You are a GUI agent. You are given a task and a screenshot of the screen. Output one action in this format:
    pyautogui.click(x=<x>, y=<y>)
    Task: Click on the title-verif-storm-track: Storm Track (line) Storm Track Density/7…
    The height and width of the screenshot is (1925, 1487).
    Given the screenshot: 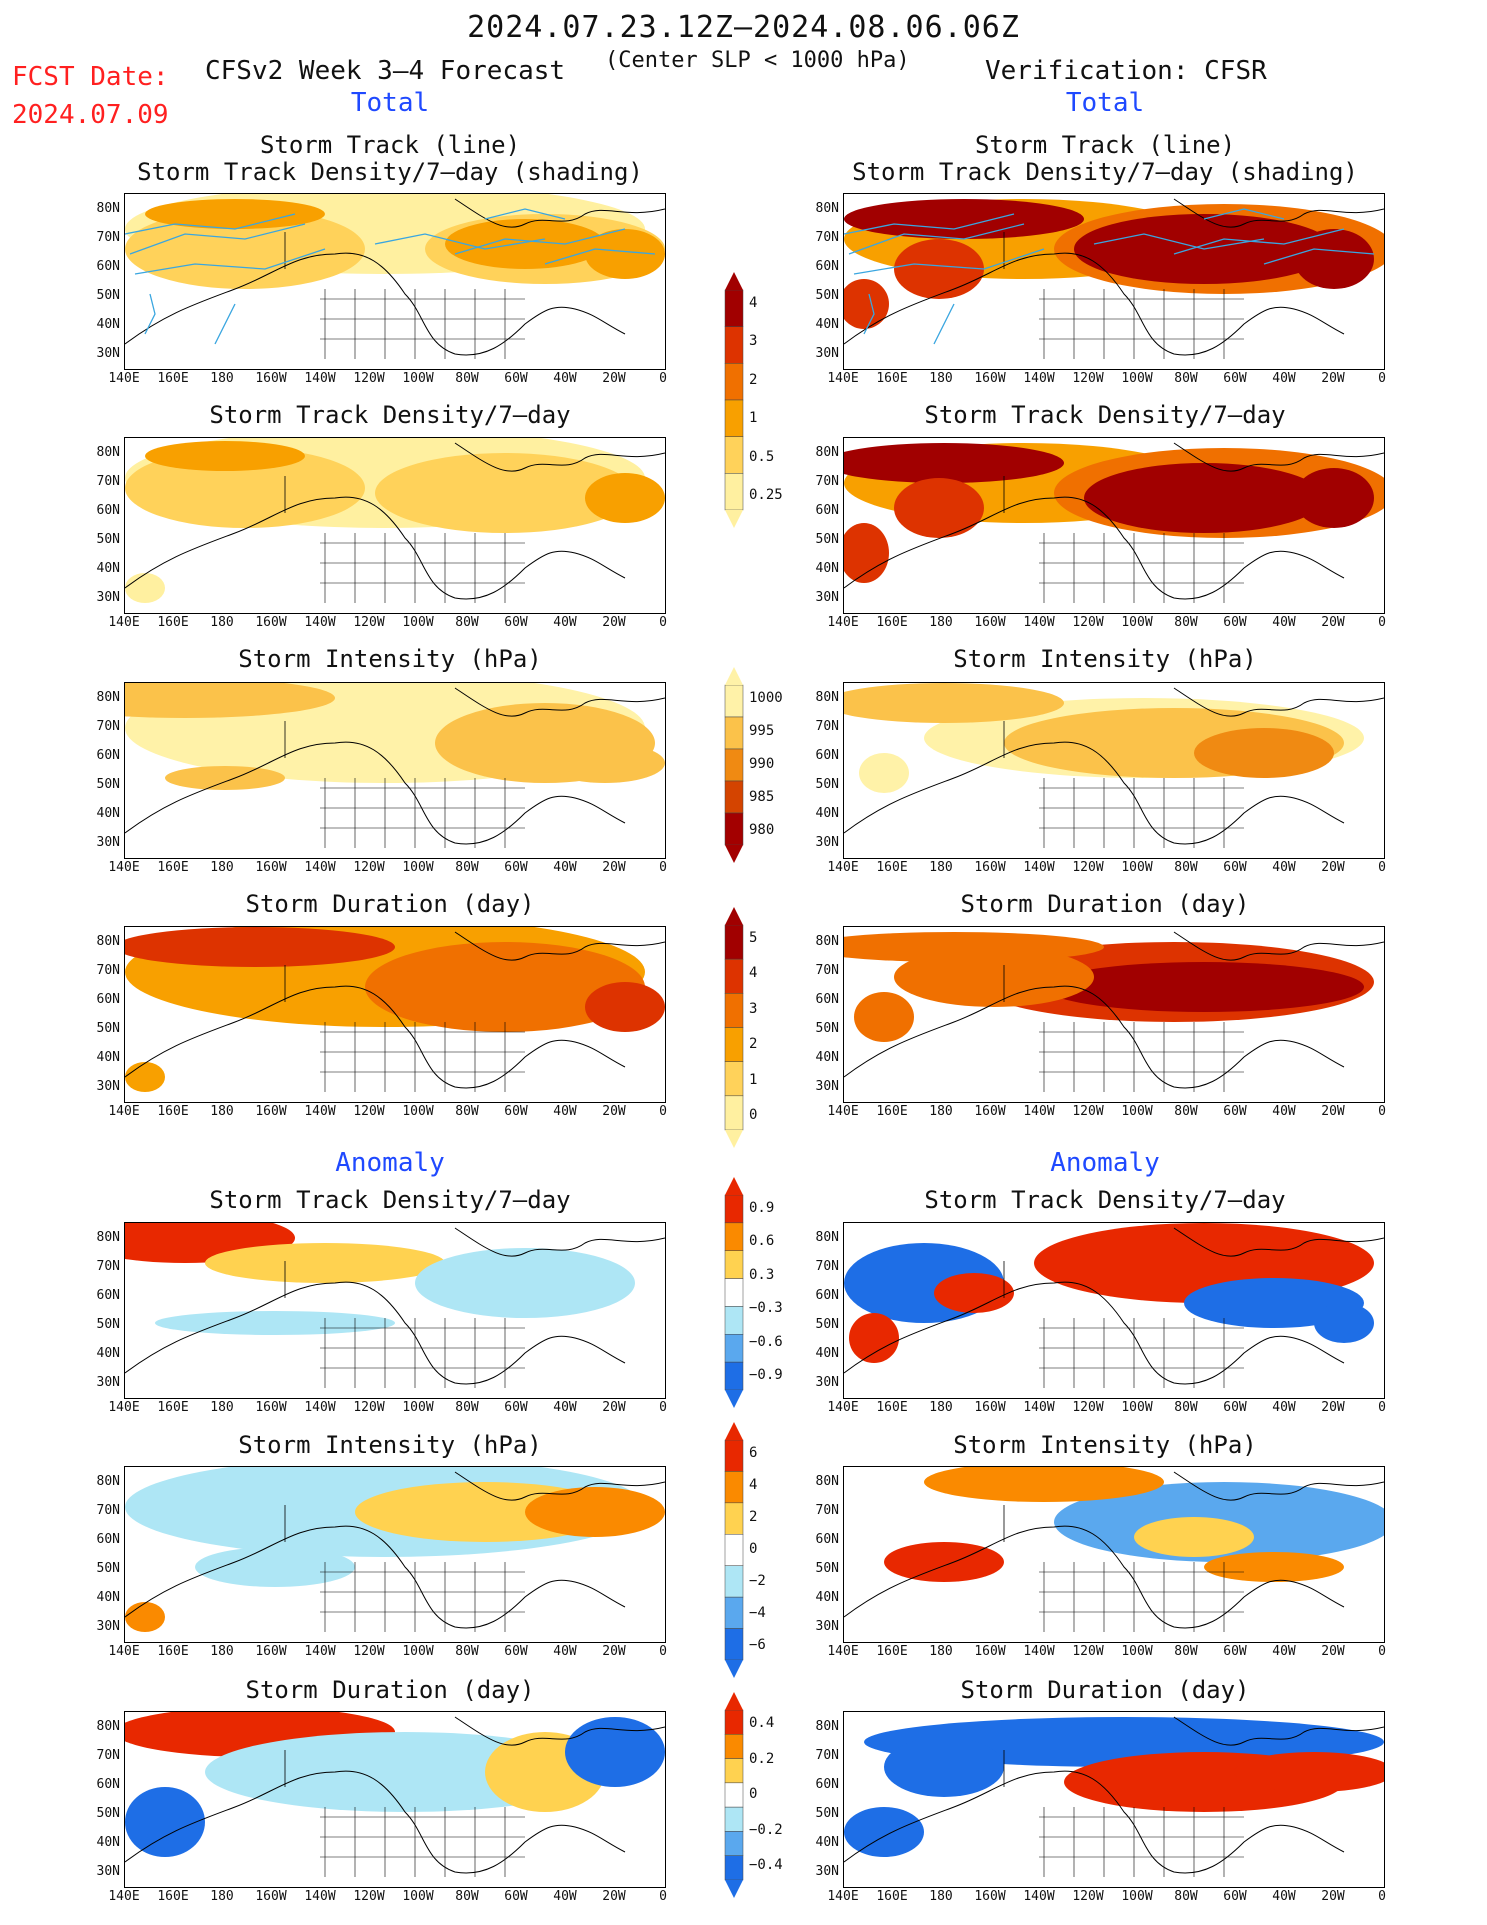 What is the action you would take?
    pyautogui.click(x=1105, y=158)
    